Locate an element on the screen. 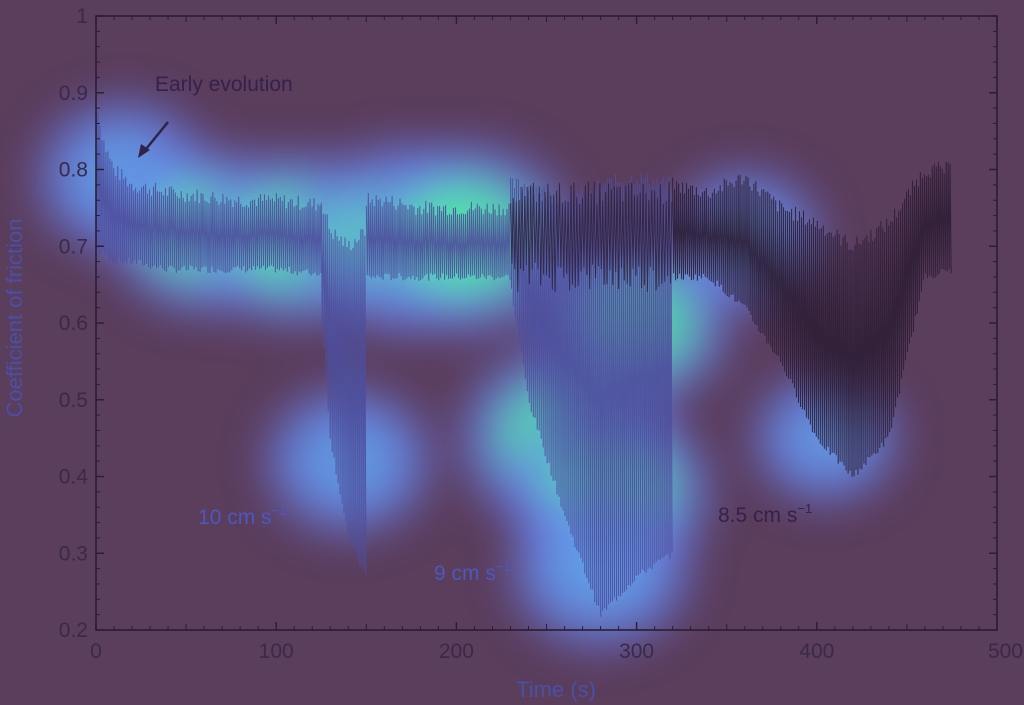 The image size is (1024, 705). x-tick-label: 500 is located at coordinates (1005, 651).